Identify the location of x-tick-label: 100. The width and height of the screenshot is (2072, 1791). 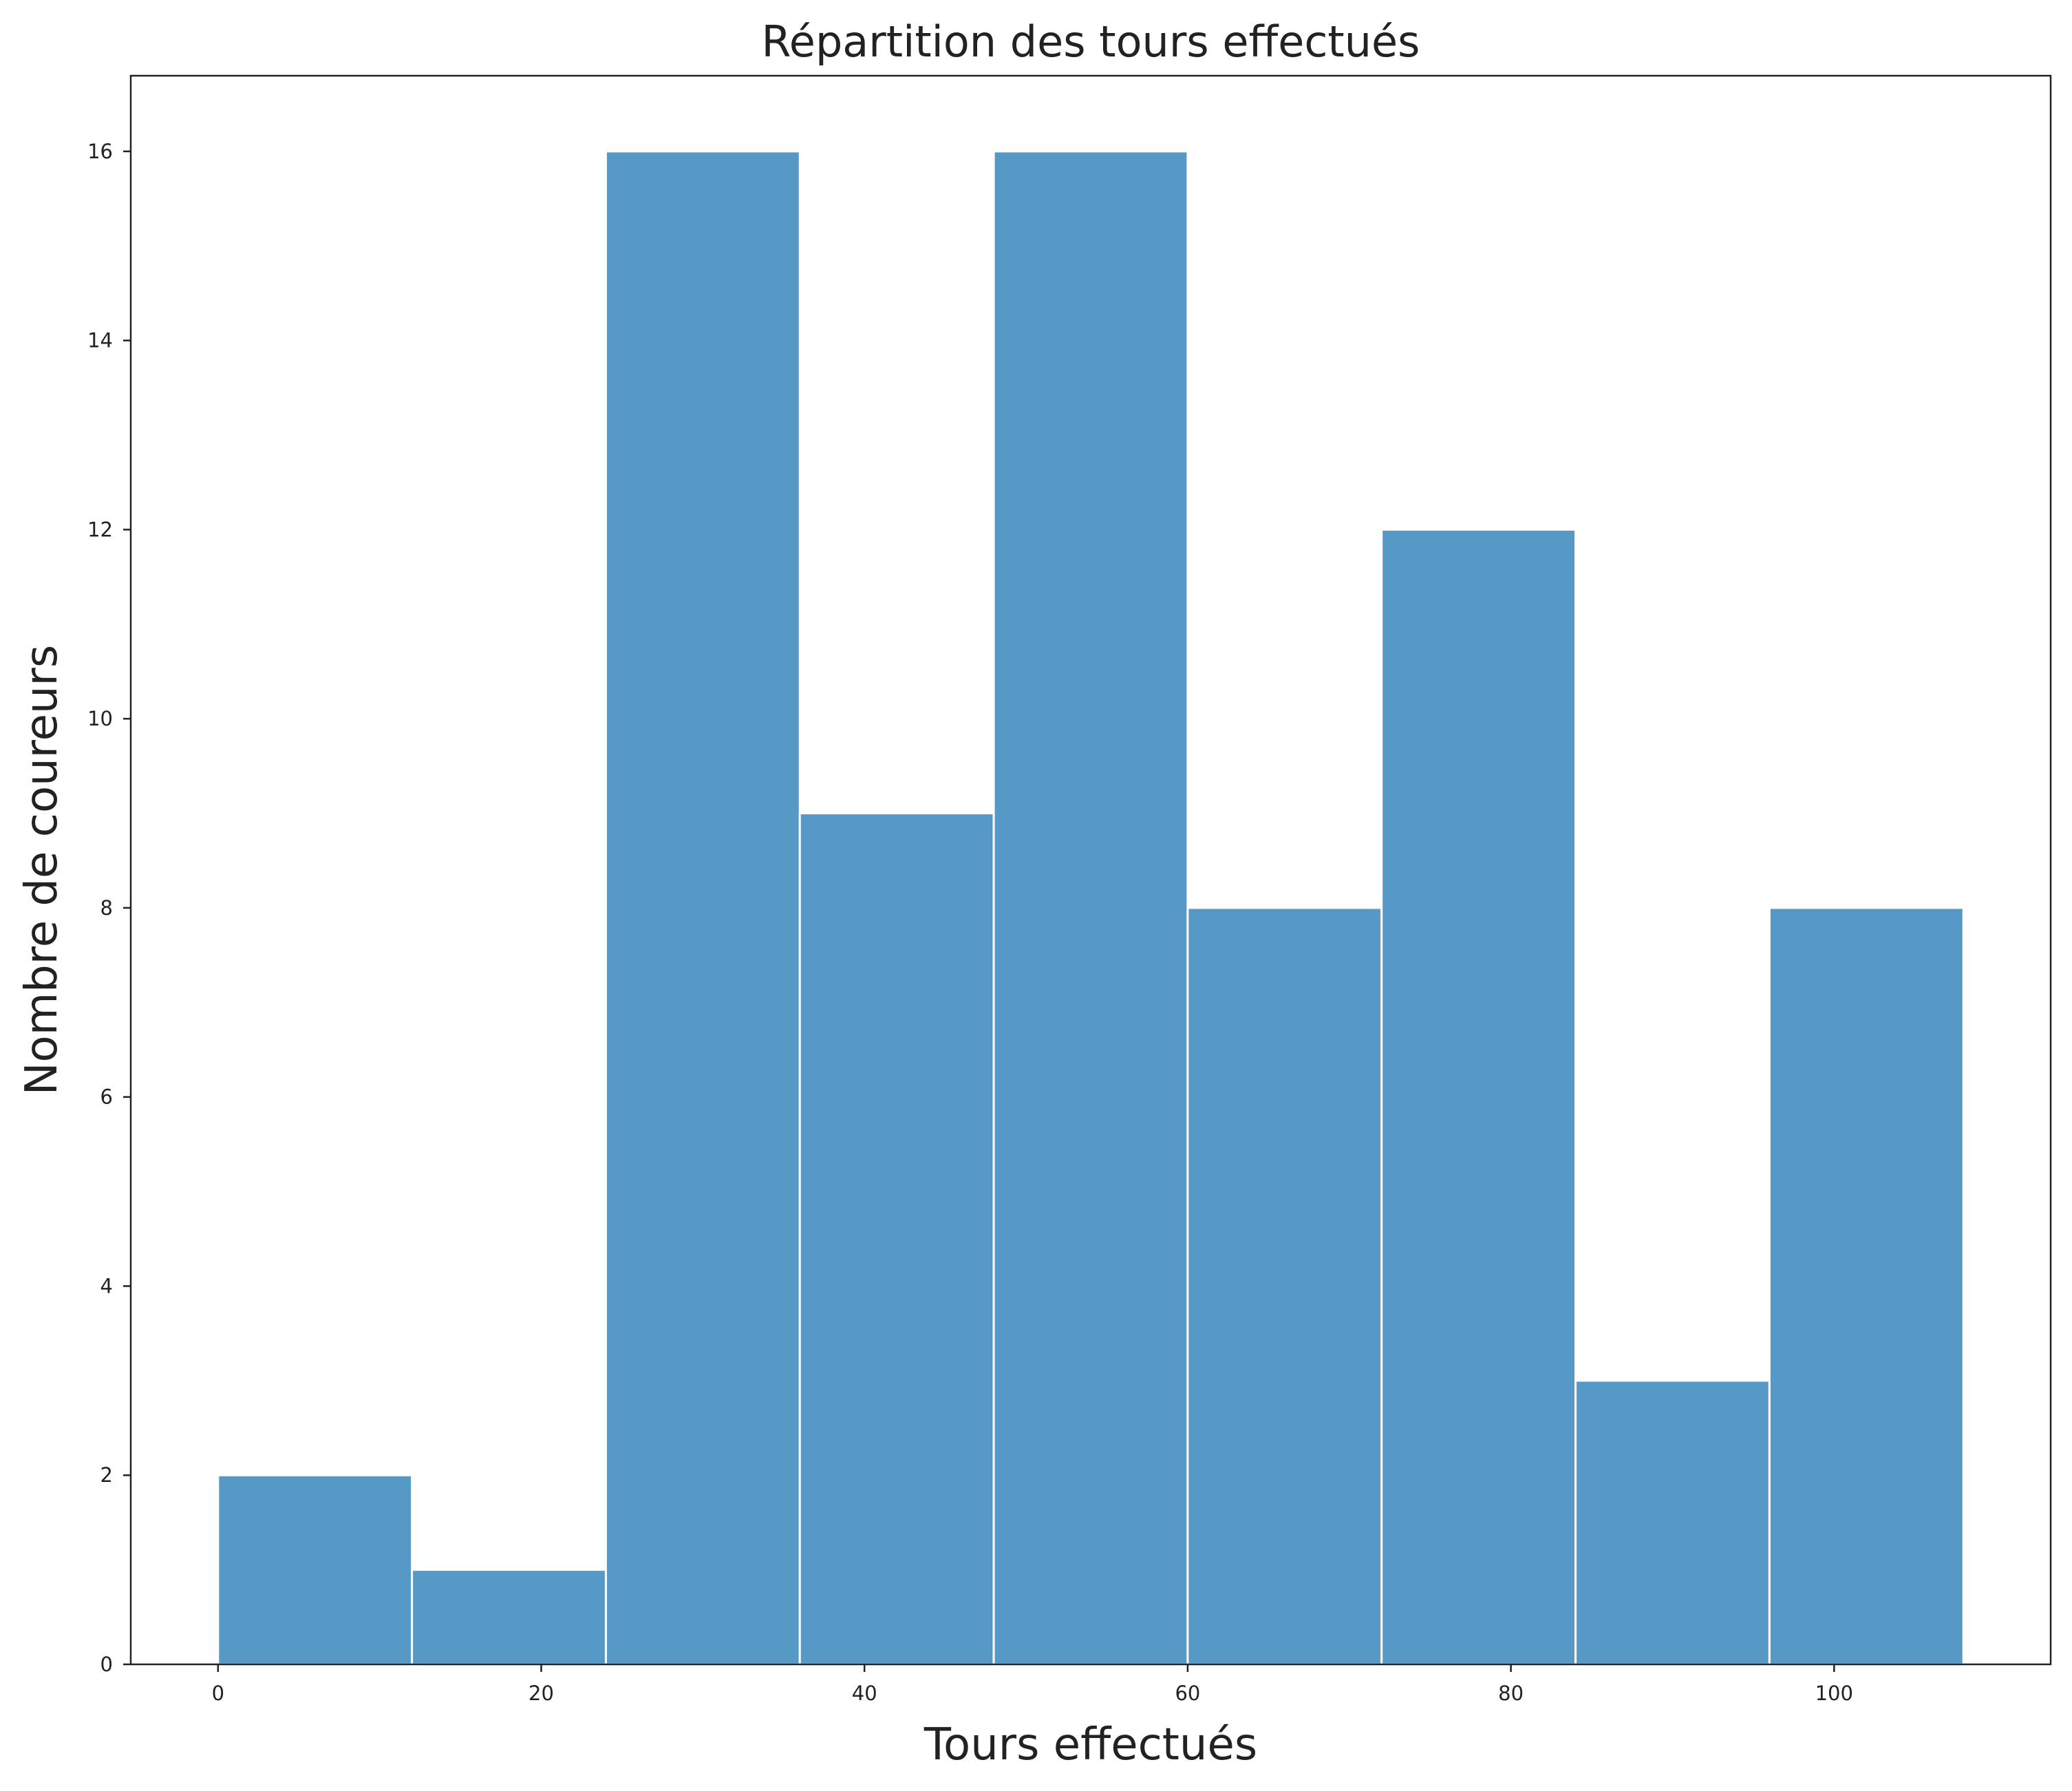
(1834, 1693).